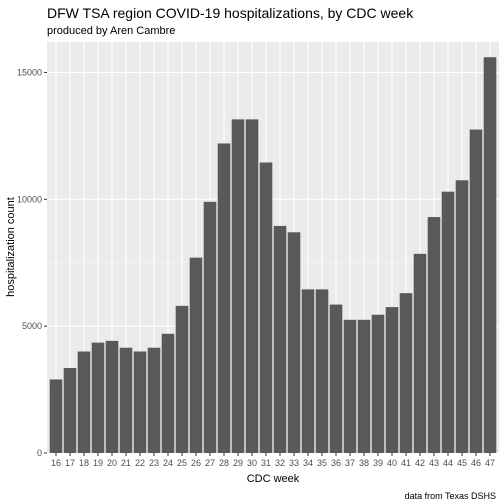 This screenshot has height=504, width=504. What do you see at coordinates (126, 463) in the screenshot?
I see `x-tick-label: 21` at bounding box center [126, 463].